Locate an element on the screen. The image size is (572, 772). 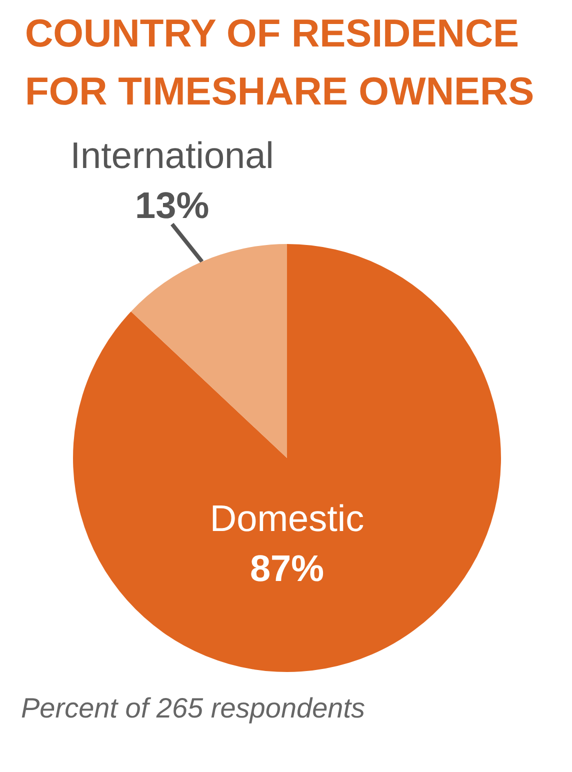
chart-title: COUNTRY OF RESIDENCE FOR TIMESHARE OWNERS is located at coordinates (279, 63).